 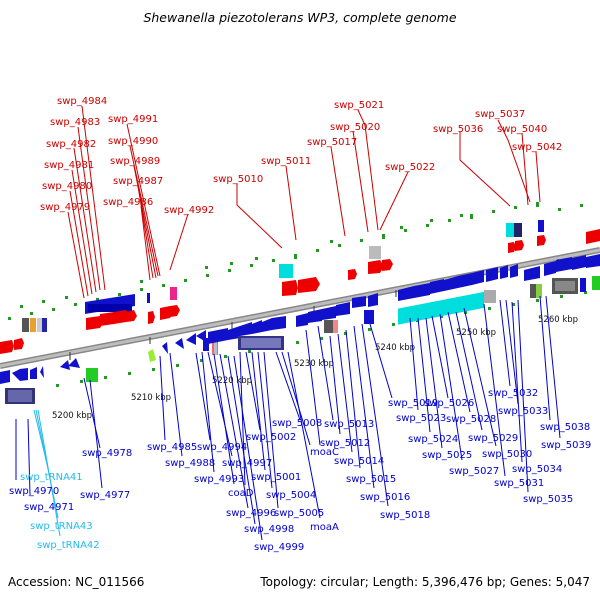 I want to click on rna-label: swp_tRNA41, so click(x=51, y=477).